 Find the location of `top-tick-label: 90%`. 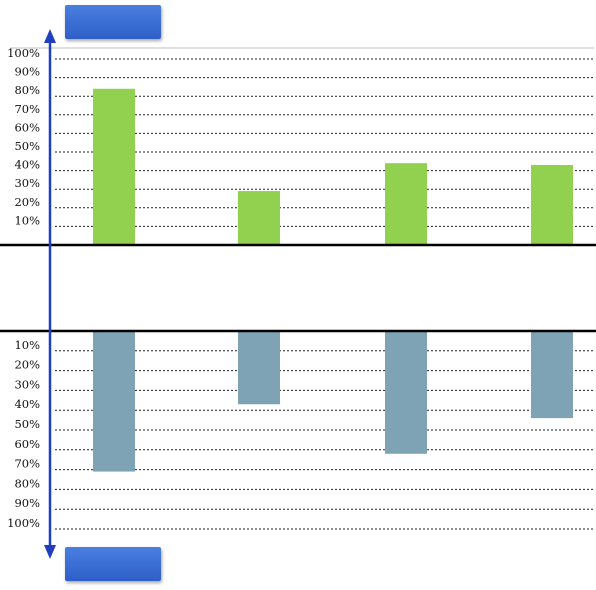

top-tick-label: 90% is located at coordinates (27, 72).